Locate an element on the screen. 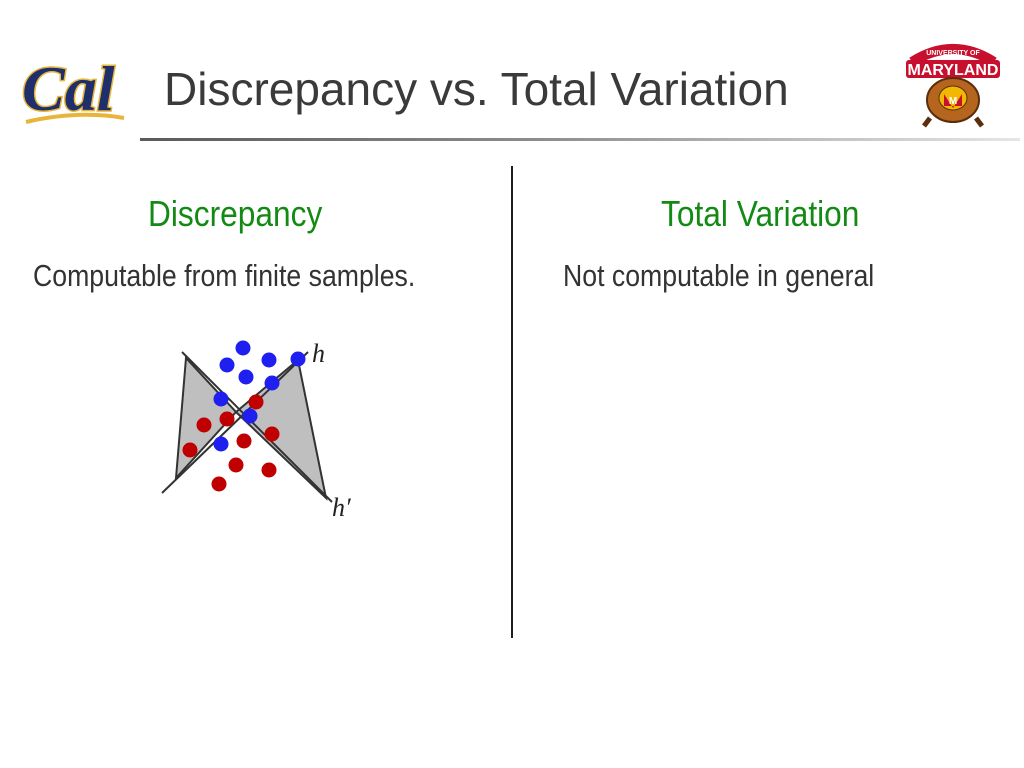 This screenshot has height=768, width=1024. maryland-logo-top-text: UNIVERSITY OF is located at coordinates (953, 53).